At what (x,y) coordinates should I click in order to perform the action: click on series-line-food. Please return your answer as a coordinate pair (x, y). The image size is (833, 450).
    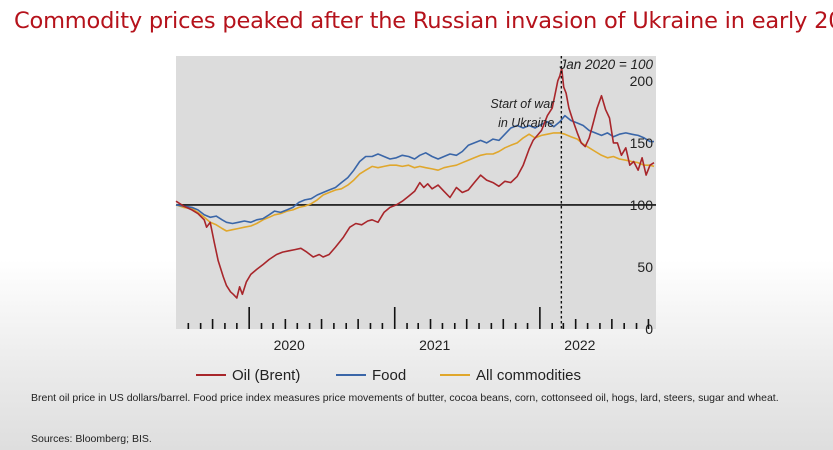
    Looking at the image, I should click on (414, 169).